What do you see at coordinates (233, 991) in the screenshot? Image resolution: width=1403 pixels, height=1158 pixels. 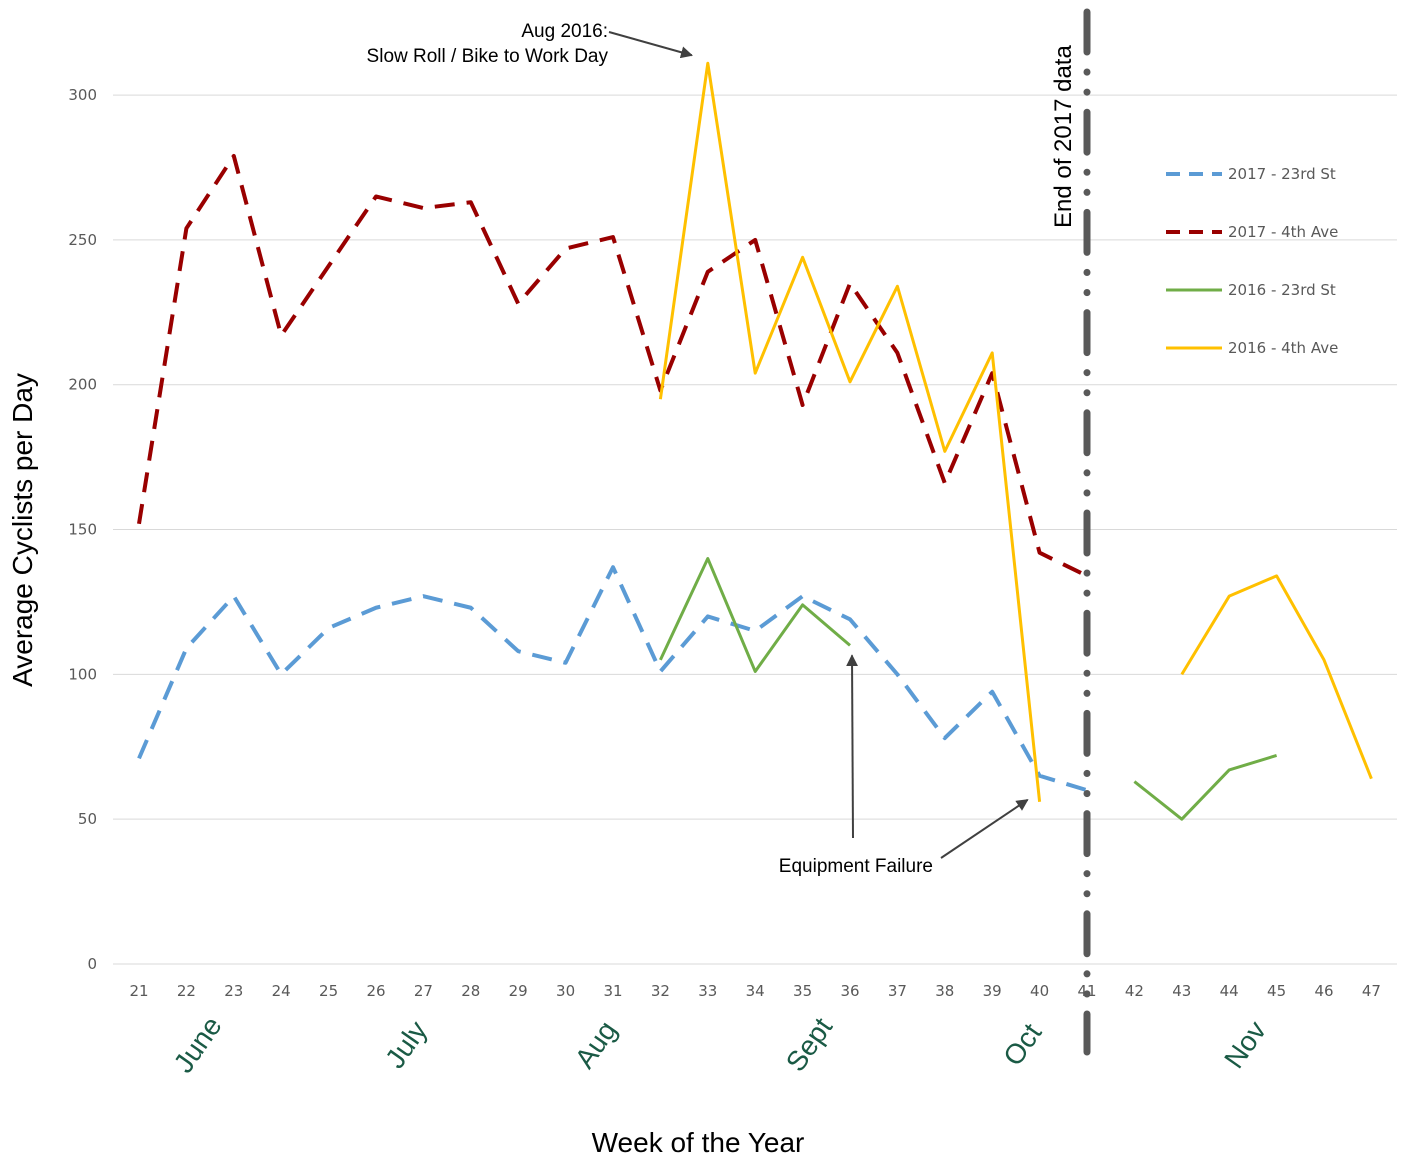 I see `x-tick-label: 23` at bounding box center [233, 991].